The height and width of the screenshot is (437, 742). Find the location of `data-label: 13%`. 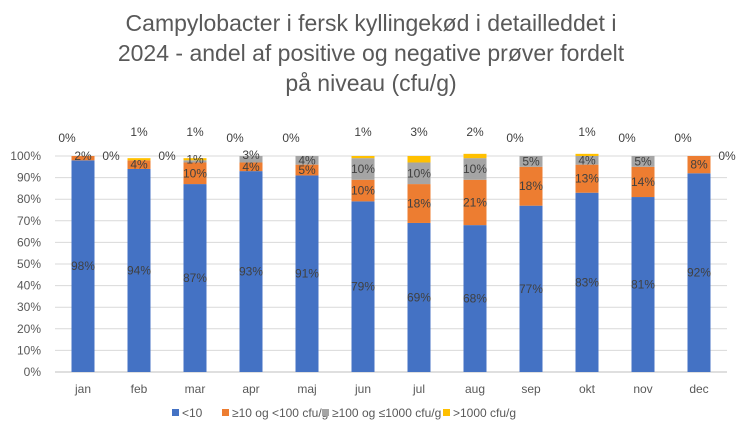

data-label: 13% is located at coordinates (587, 179).